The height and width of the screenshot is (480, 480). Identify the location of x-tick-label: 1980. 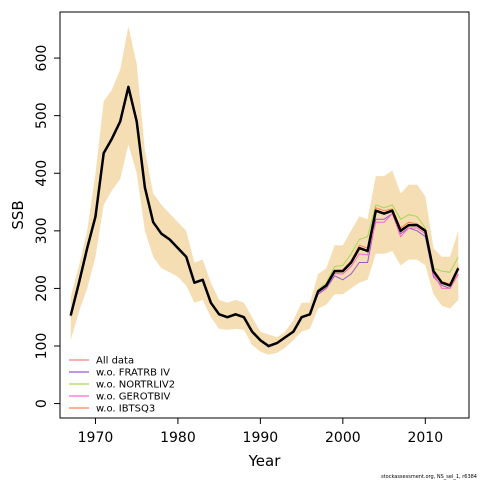
(178, 438).